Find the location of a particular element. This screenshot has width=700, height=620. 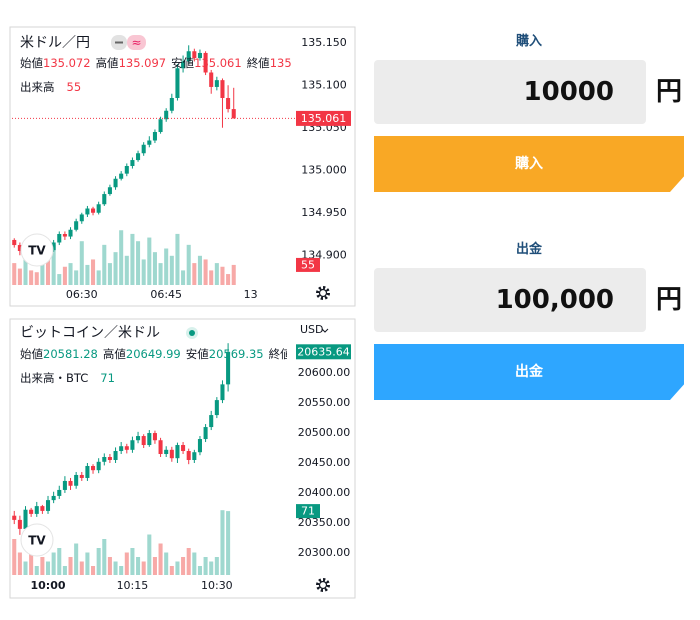

chart-title: ビットコイン／米ドル is located at coordinates (90, 333).